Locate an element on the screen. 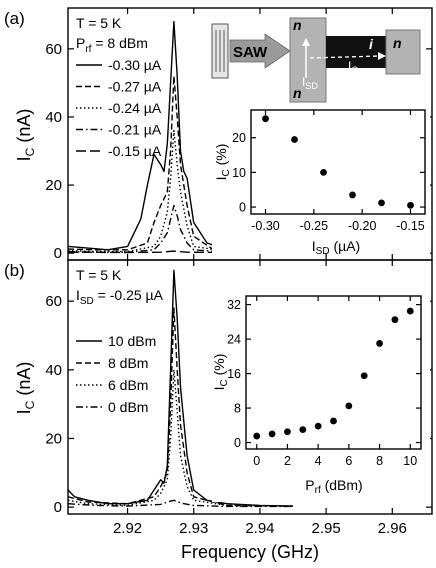 The height and width of the screenshot is (568, 436). ic-label: IC is located at coordinates (353, 67).